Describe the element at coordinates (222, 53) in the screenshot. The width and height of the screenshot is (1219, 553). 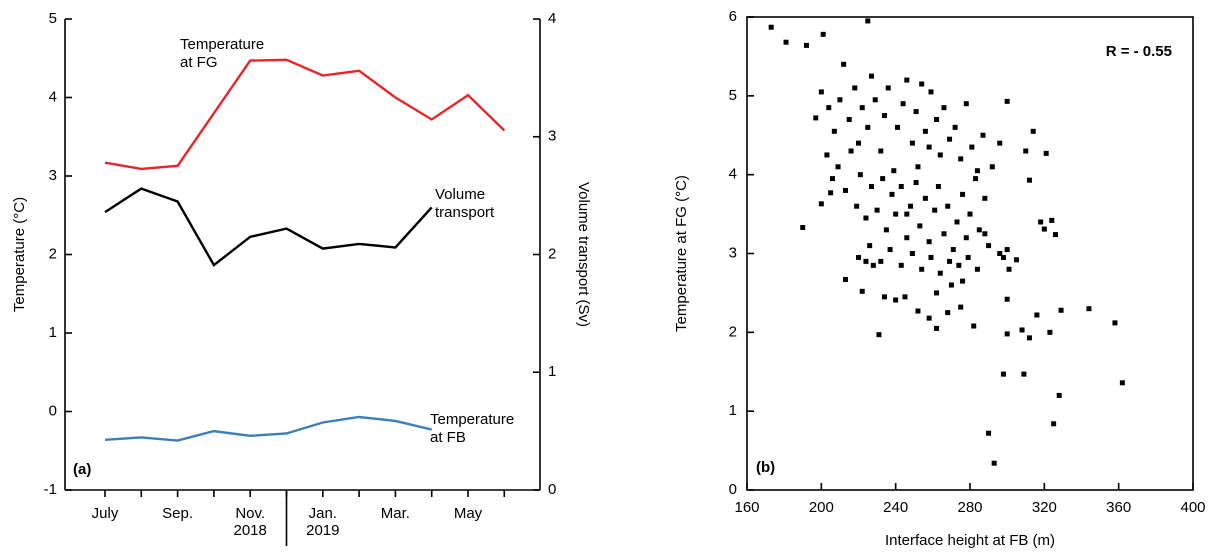
I see `series-label: Temperature at FG` at that location.